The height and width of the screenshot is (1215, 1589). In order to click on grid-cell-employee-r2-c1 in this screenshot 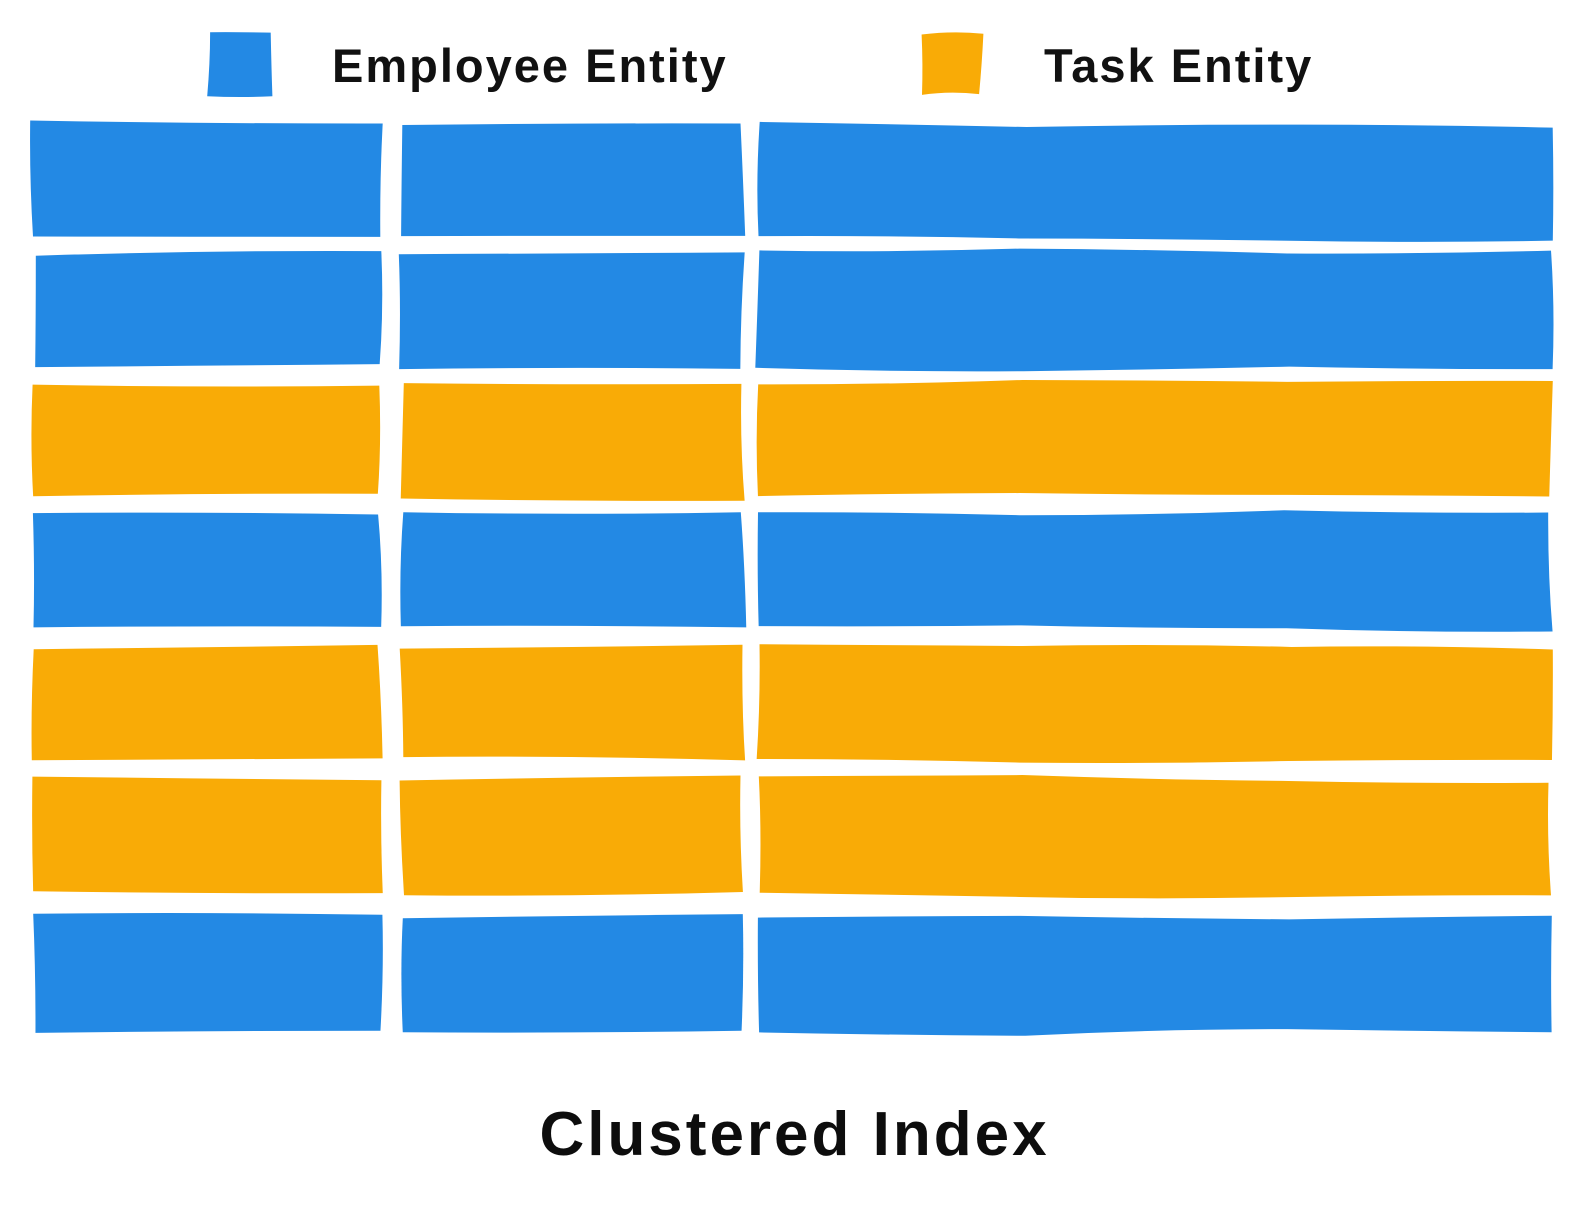, I will do `click(209, 309)`.